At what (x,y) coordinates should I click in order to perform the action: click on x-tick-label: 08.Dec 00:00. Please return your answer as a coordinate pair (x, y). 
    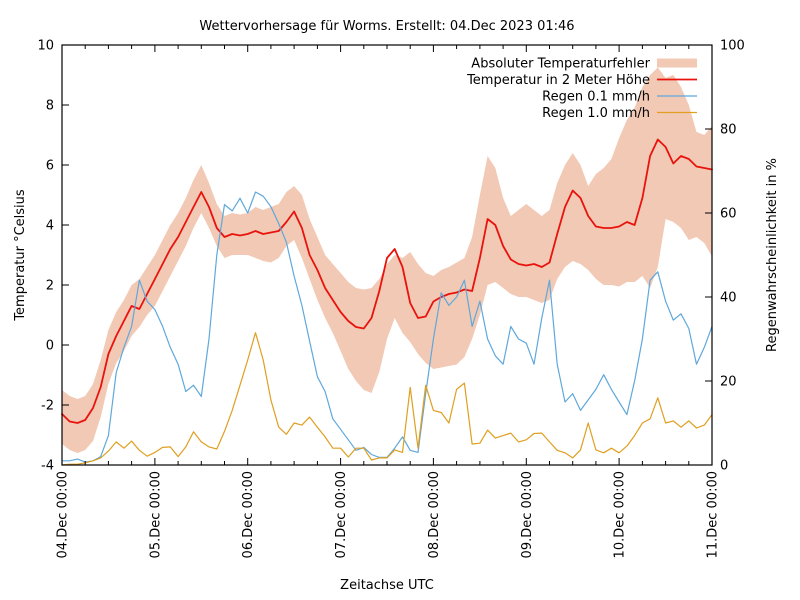
    Looking at the image, I should click on (434, 514).